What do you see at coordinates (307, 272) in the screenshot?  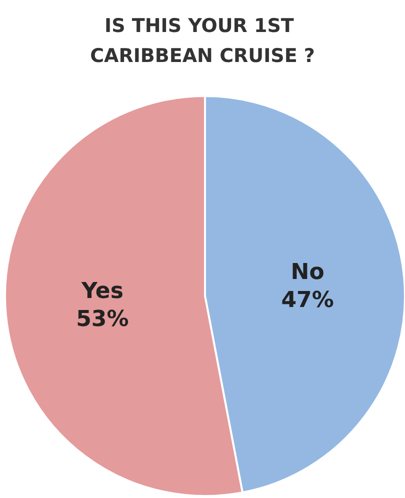 I see `slice-label: No` at bounding box center [307, 272].